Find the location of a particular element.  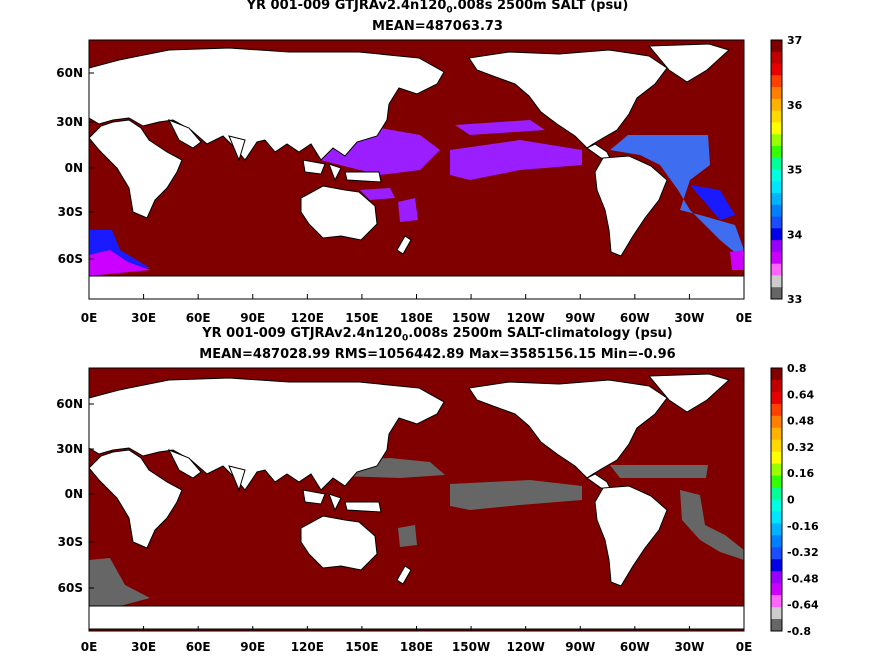

panel2-title-post: .008s 2500m SALT-climatology (psu) is located at coordinates (540, 333).